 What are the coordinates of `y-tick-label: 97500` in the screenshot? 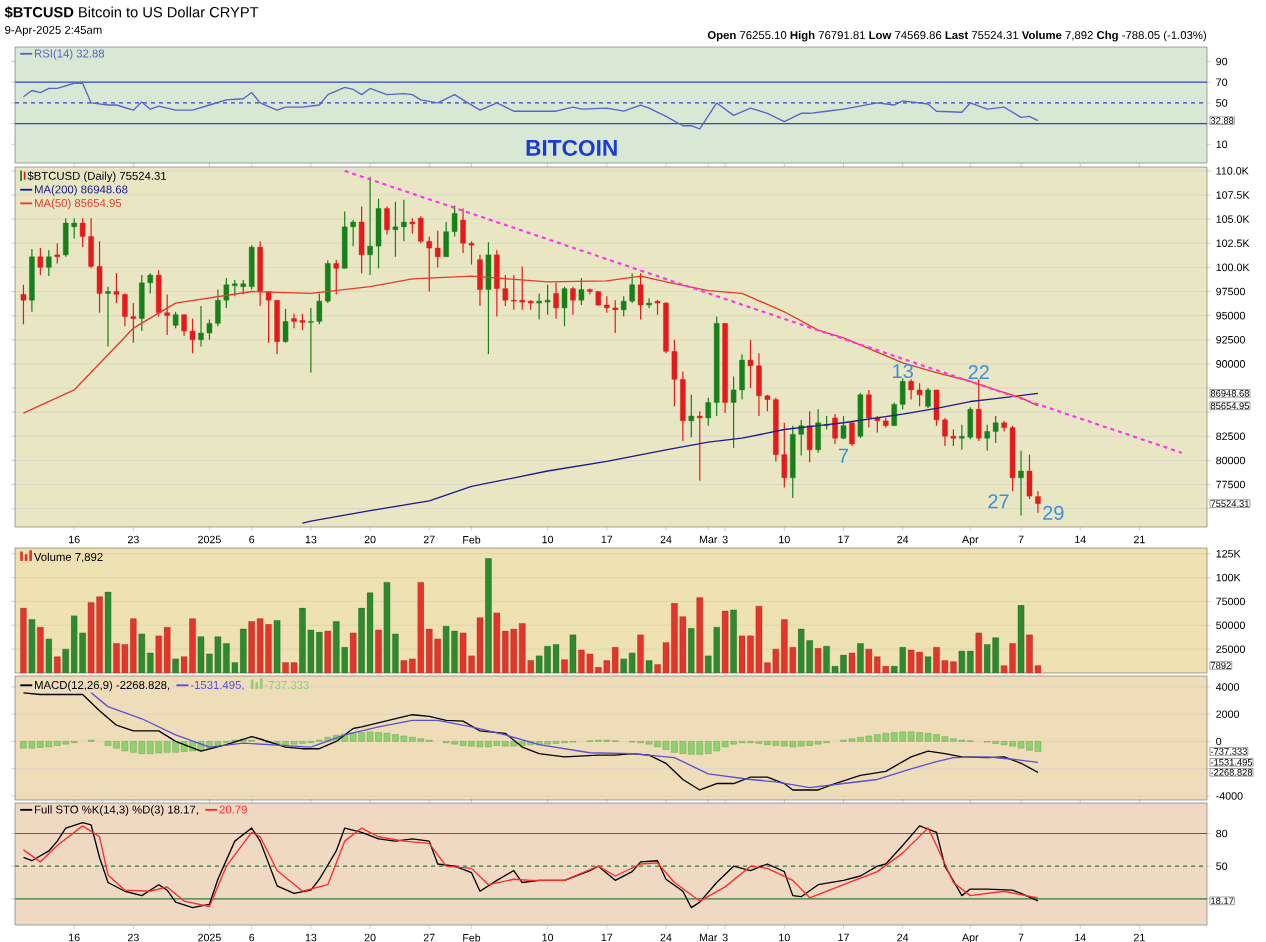 It's located at (1230, 291).